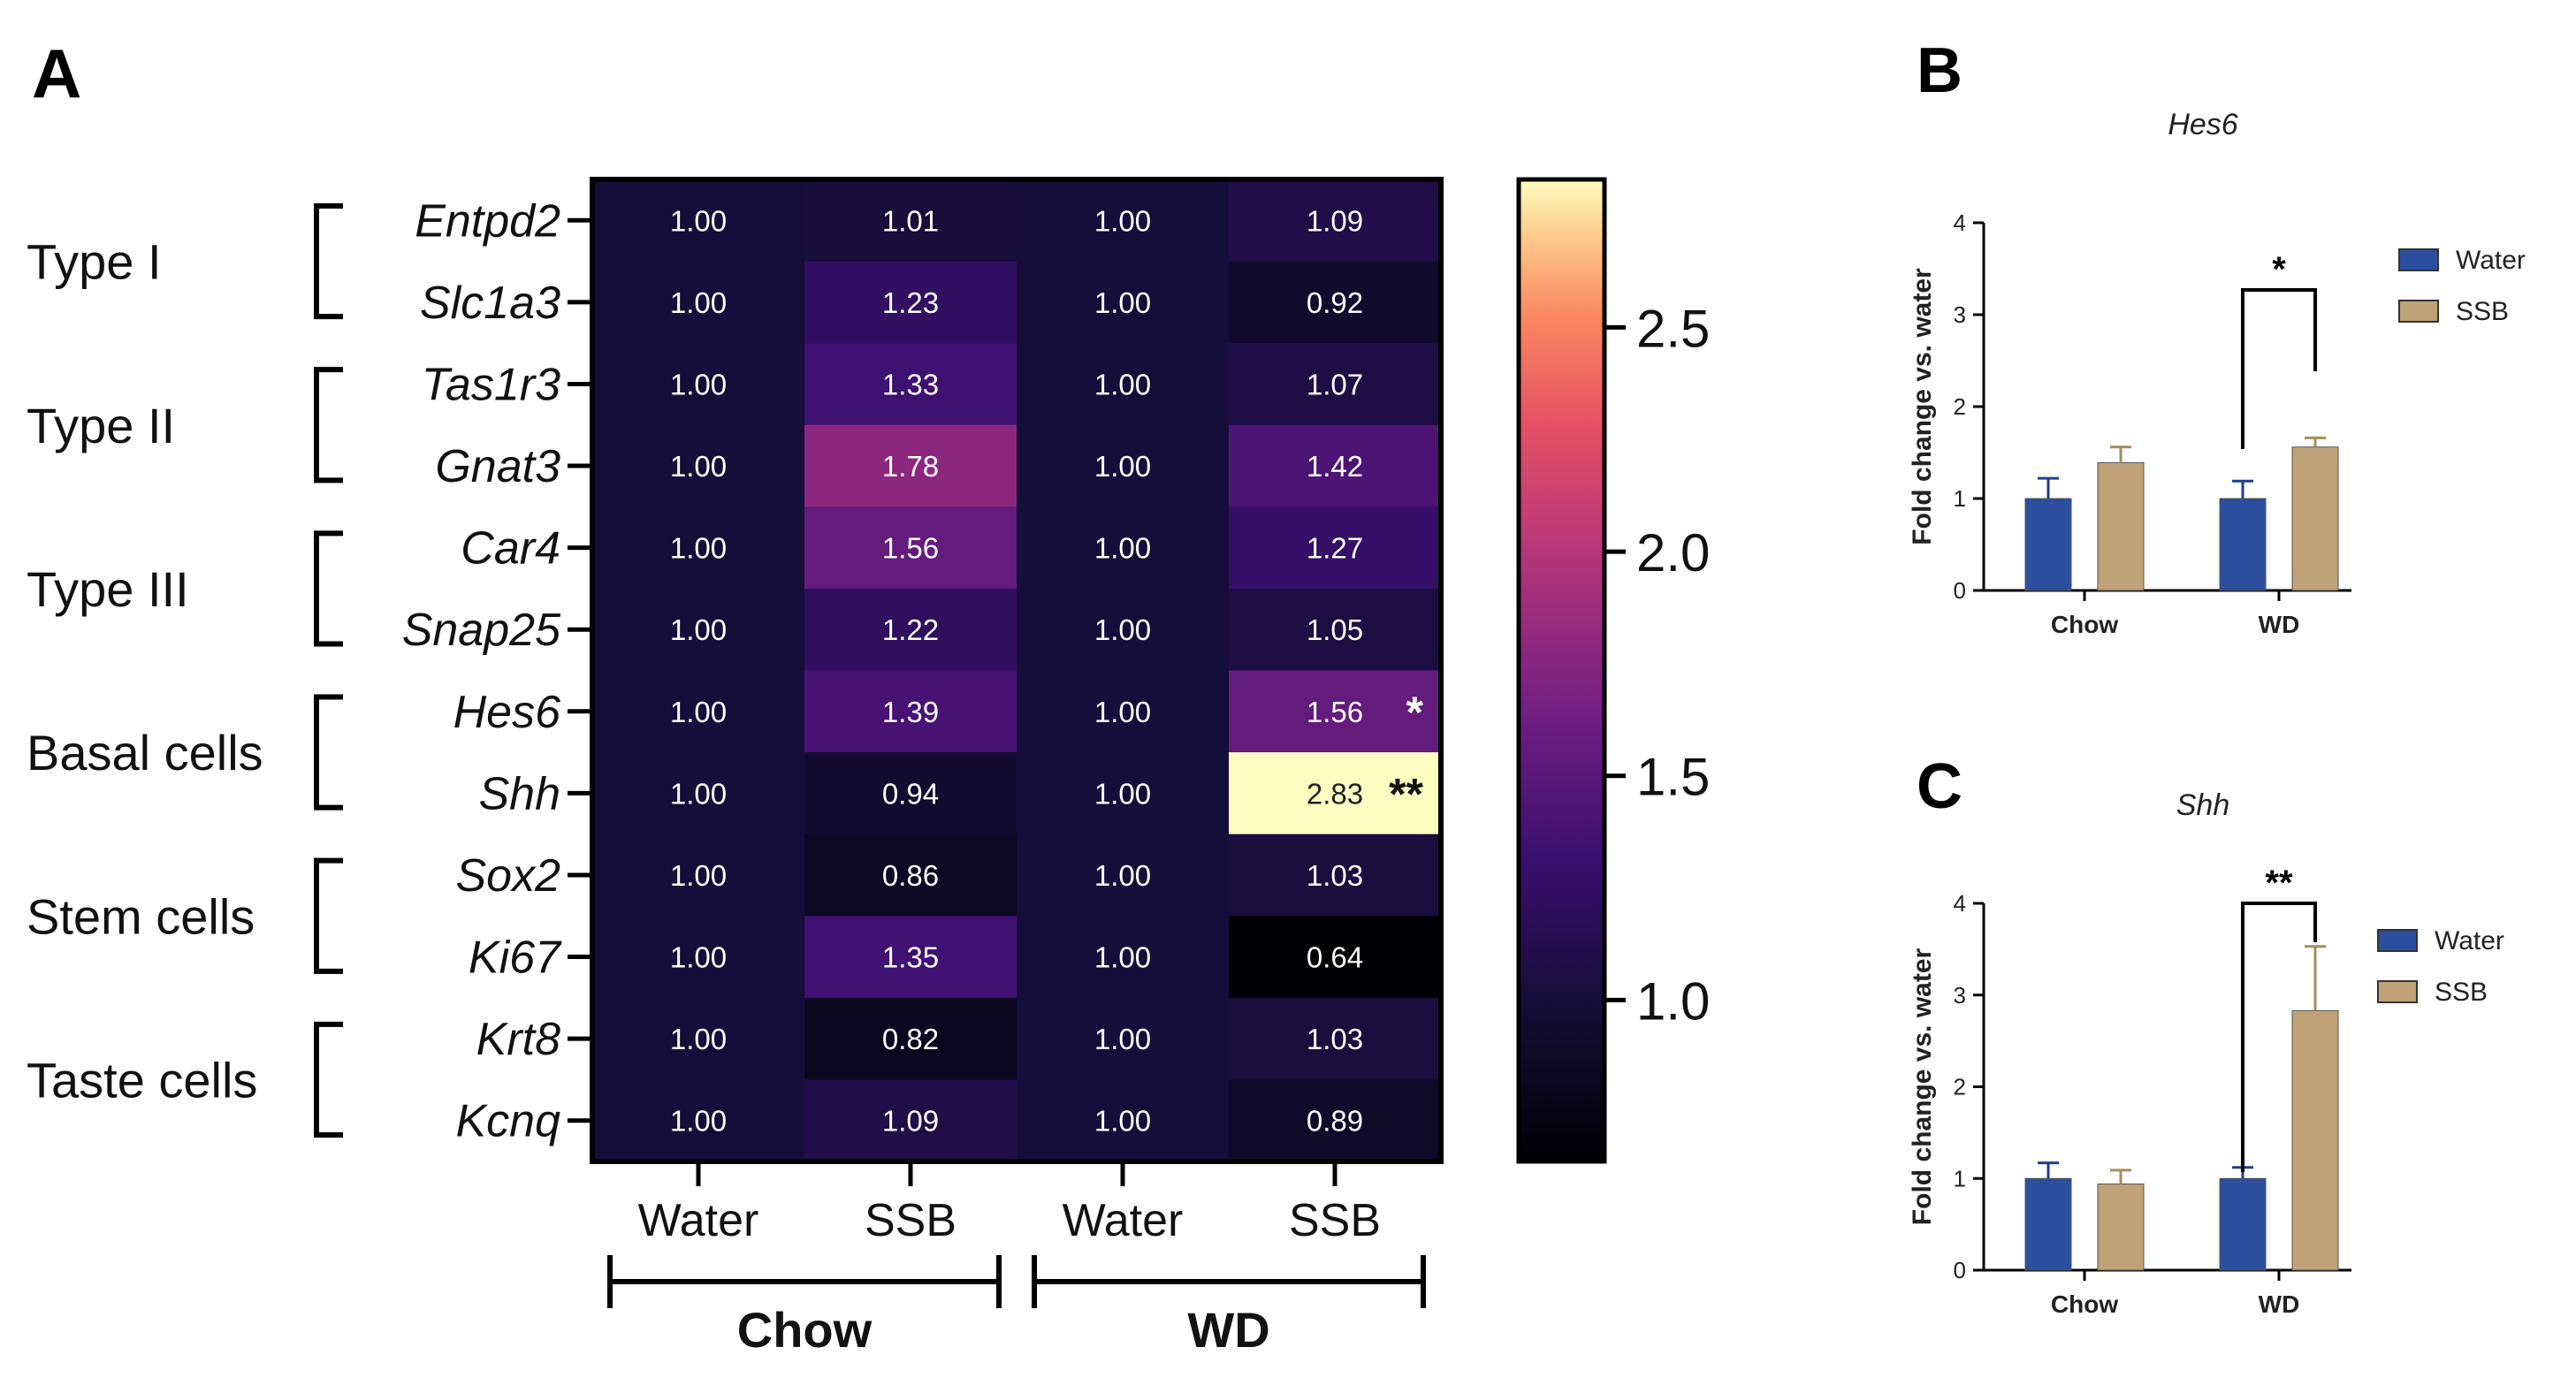  What do you see at coordinates (1335, 384) in the screenshot?
I see `heatmap-cell-value: 1.07` at bounding box center [1335, 384].